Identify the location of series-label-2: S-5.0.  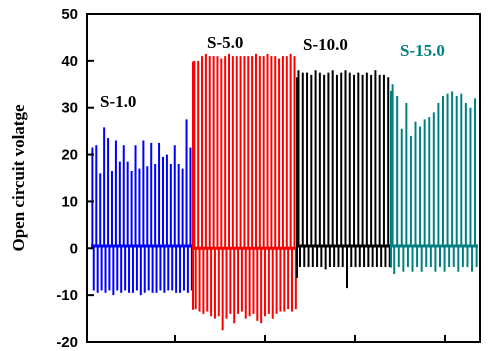
(225, 42).